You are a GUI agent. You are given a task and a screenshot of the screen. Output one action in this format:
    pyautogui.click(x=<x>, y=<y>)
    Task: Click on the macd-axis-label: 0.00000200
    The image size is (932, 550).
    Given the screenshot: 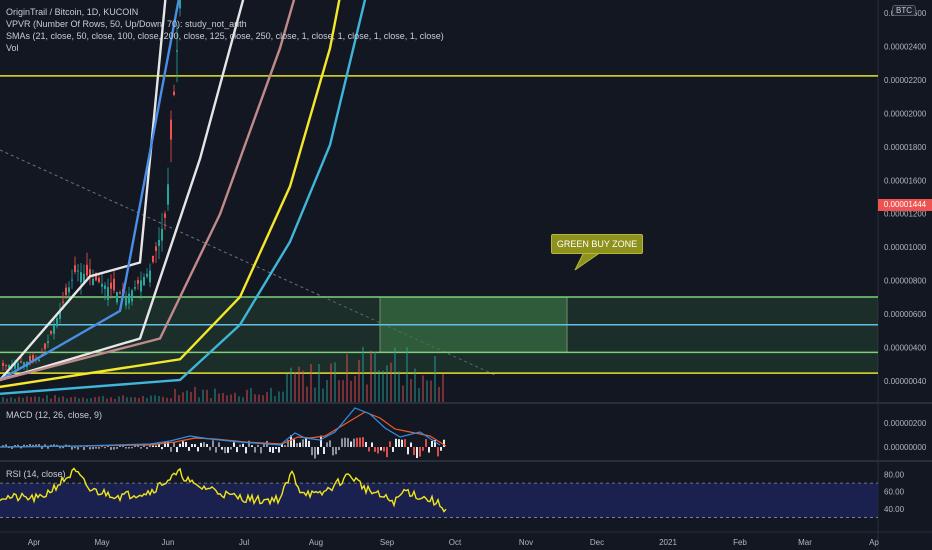 What is the action you would take?
    pyautogui.click(x=905, y=423)
    